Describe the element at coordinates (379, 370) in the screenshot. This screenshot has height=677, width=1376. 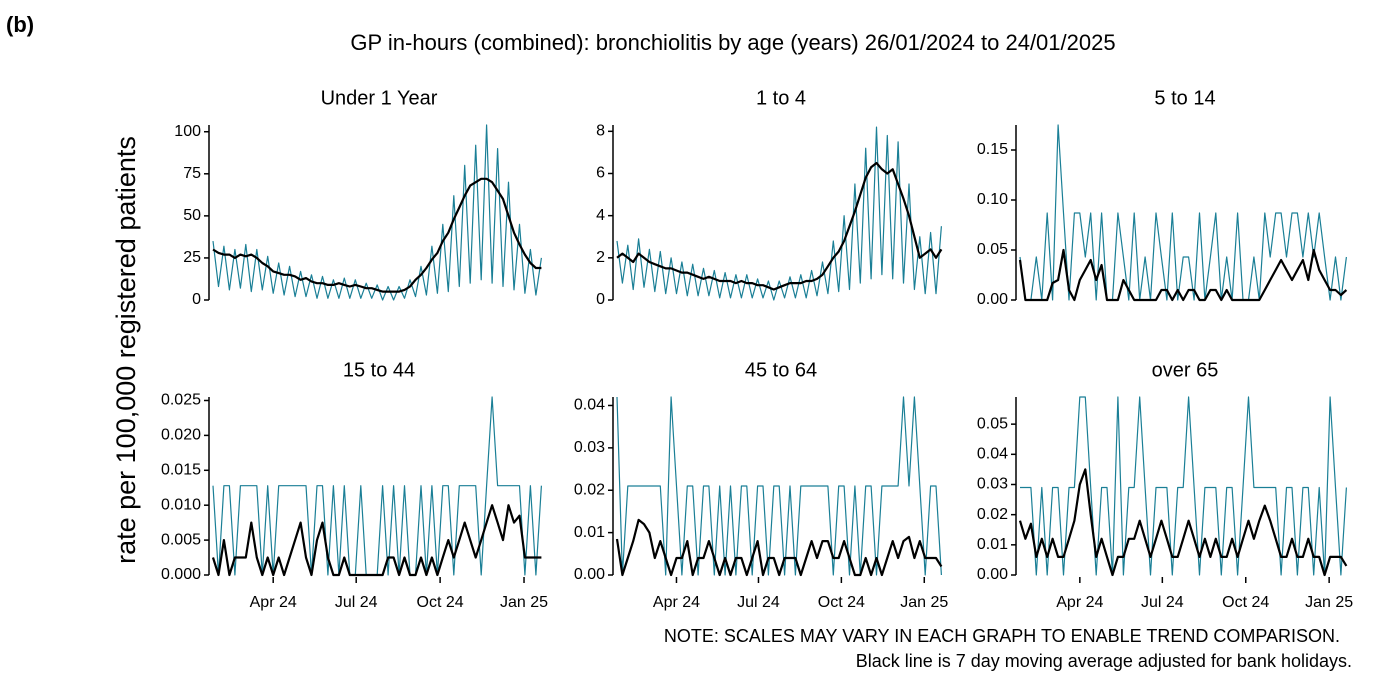
I see `panel-title: 15 to 44` at that location.